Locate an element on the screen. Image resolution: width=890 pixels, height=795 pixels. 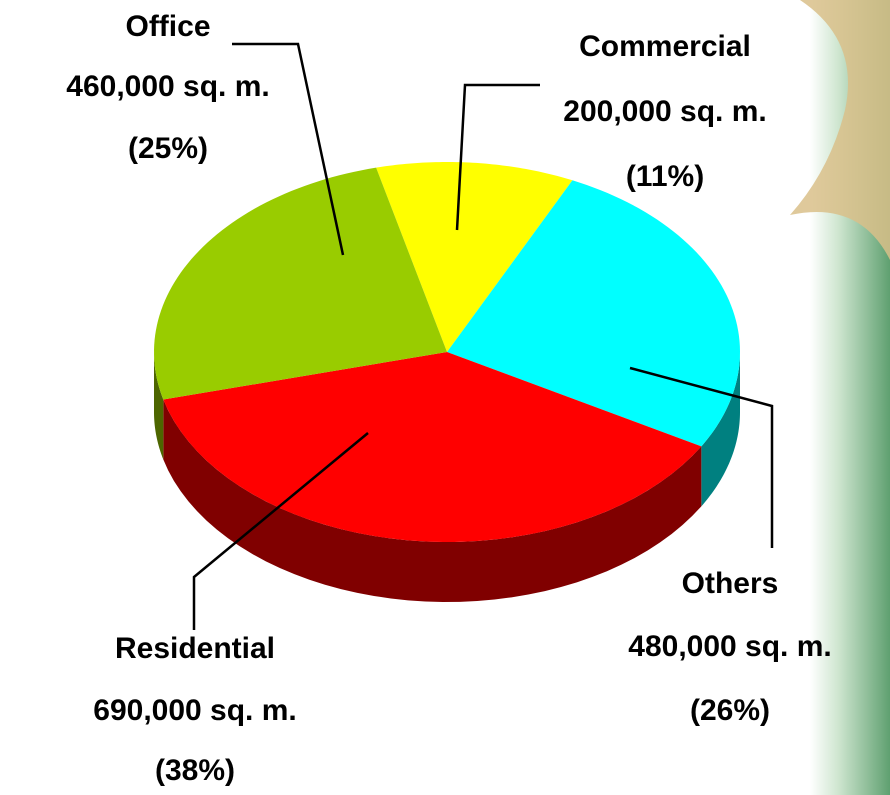
percent-label: (11%) is located at coordinates (665, 176).